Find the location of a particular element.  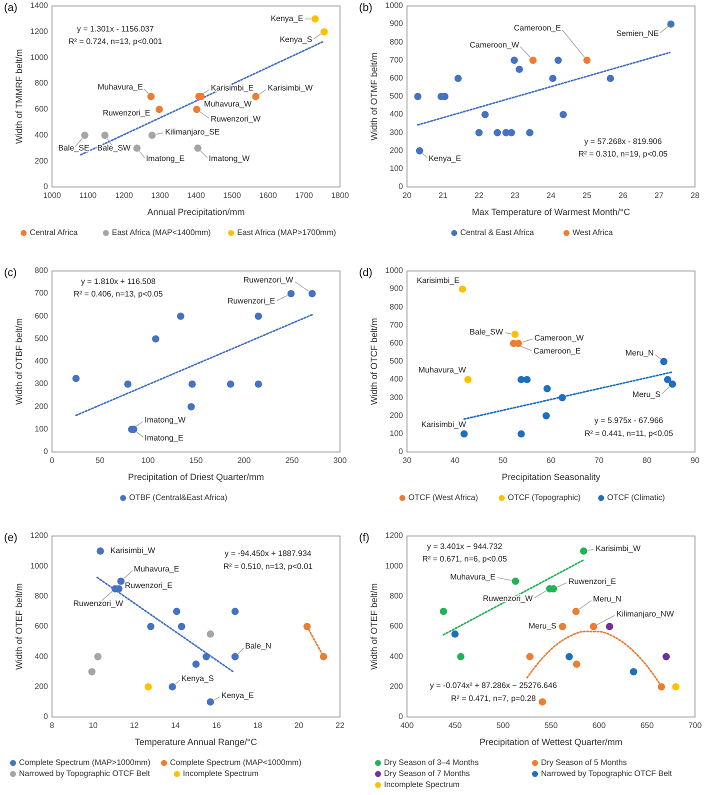

y-tick-label: 1200 is located at coordinates (394, 535).